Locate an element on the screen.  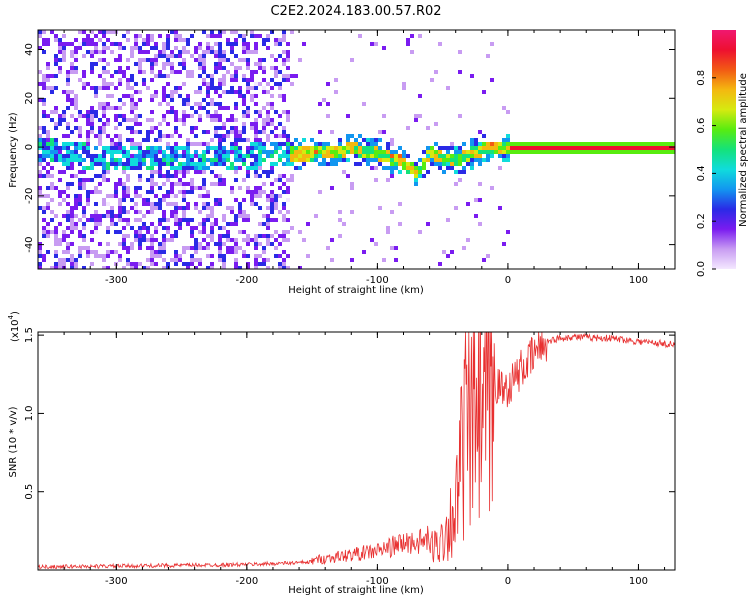
bottom-x-tick-label: 0 is located at coordinates (508, 581).